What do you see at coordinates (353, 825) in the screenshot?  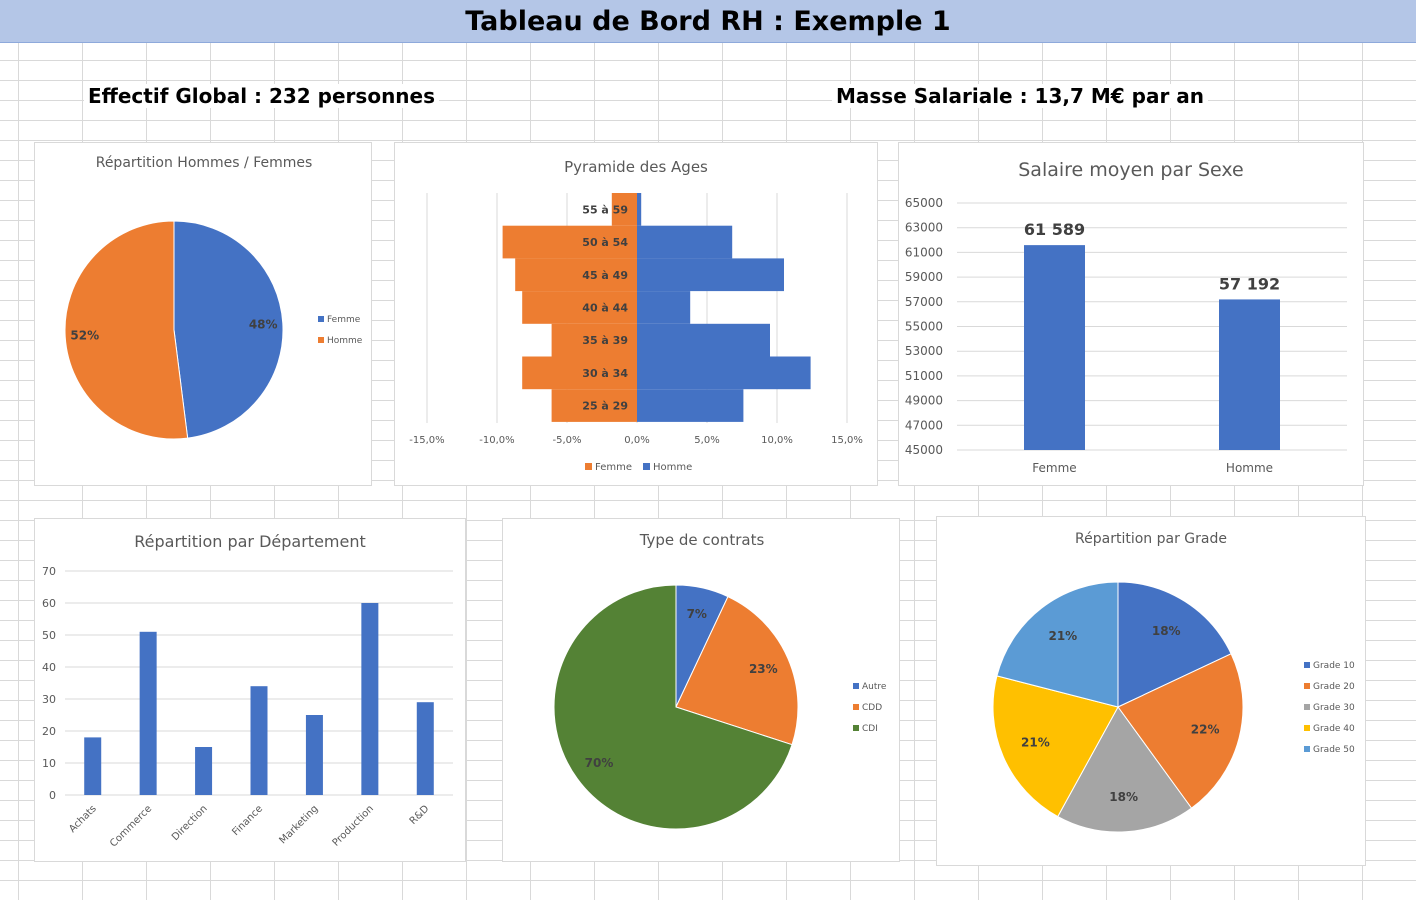 I see `category-label-production: Production` at bounding box center [353, 825].